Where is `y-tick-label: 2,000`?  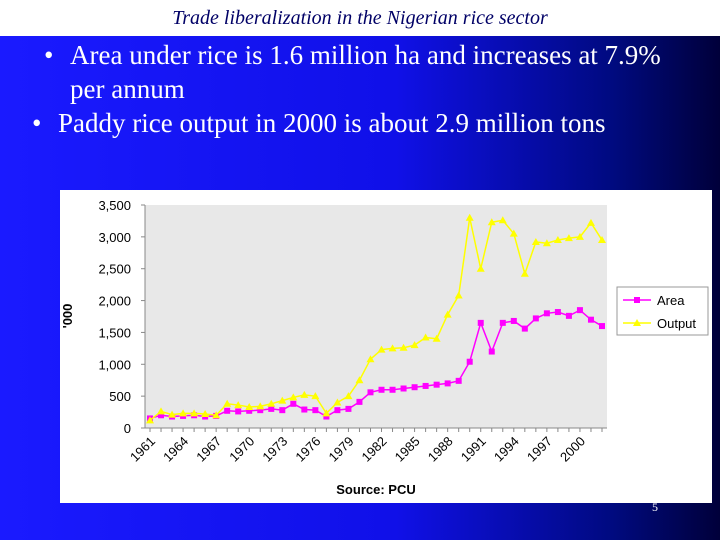
y-tick-label: 2,000 is located at coordinates (114, 301).